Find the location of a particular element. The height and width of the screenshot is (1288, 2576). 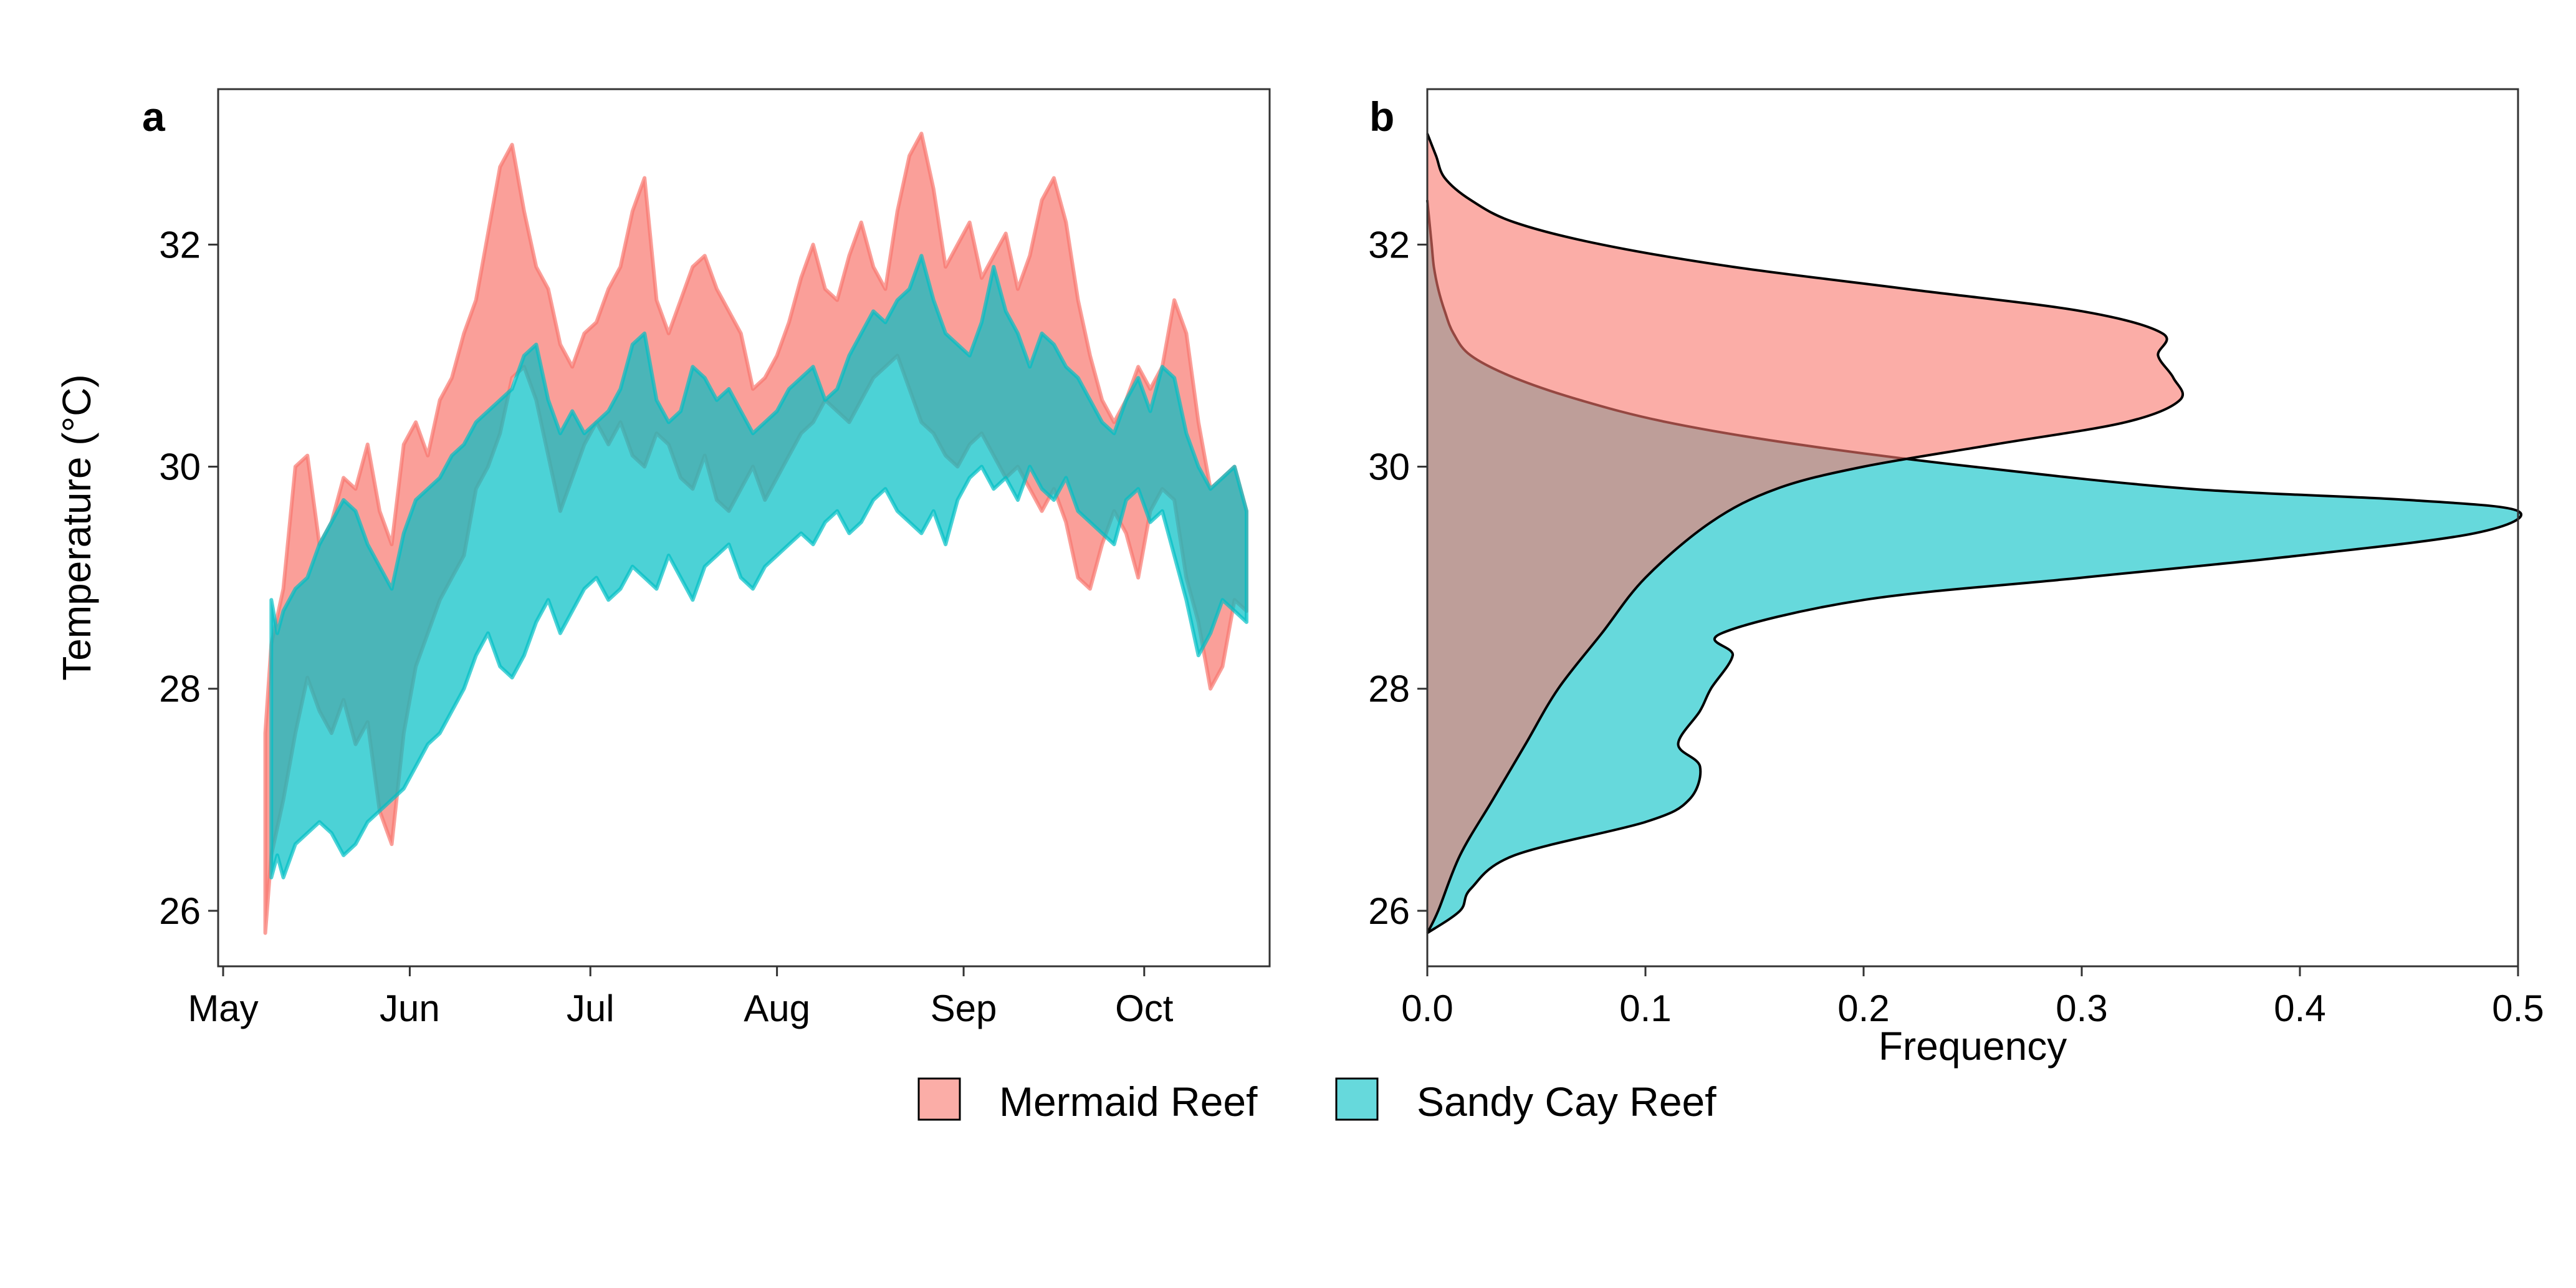

x-tick-label: May is located at coordinates (223, 1008).